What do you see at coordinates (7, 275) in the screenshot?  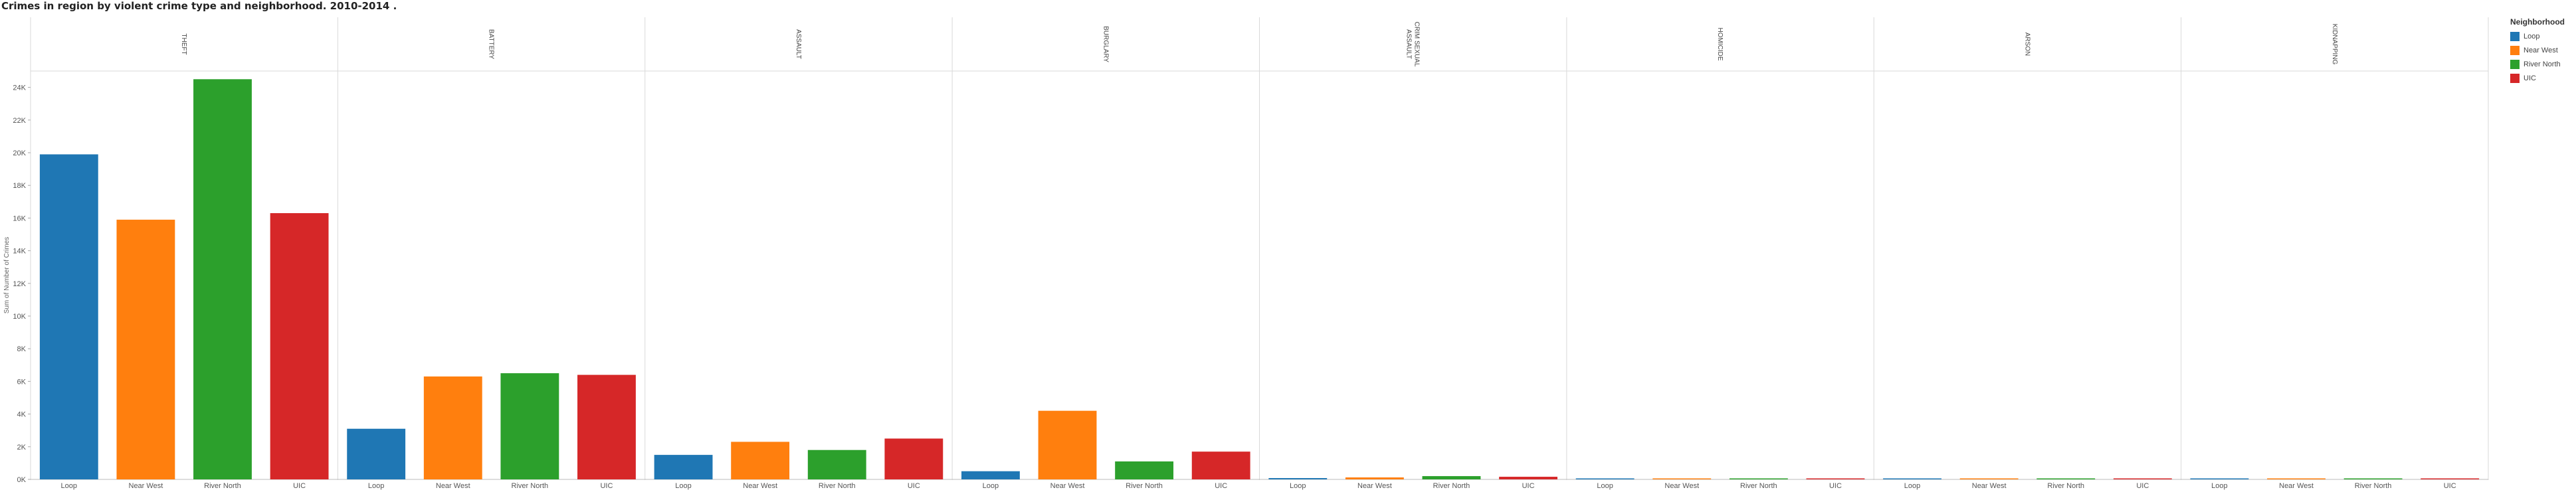 I see `y-axis-title: Sum of Number of Crimes` at bounding box center [7, 275].